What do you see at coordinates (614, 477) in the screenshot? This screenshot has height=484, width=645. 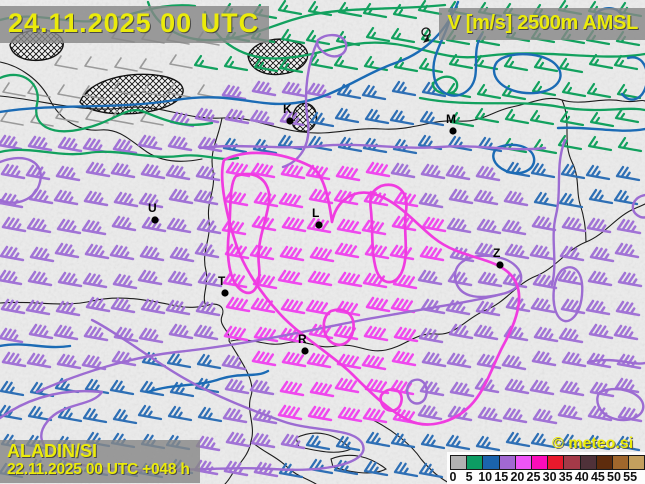 I see `legend-tick-label: 50` at bounding box center [614, 477].